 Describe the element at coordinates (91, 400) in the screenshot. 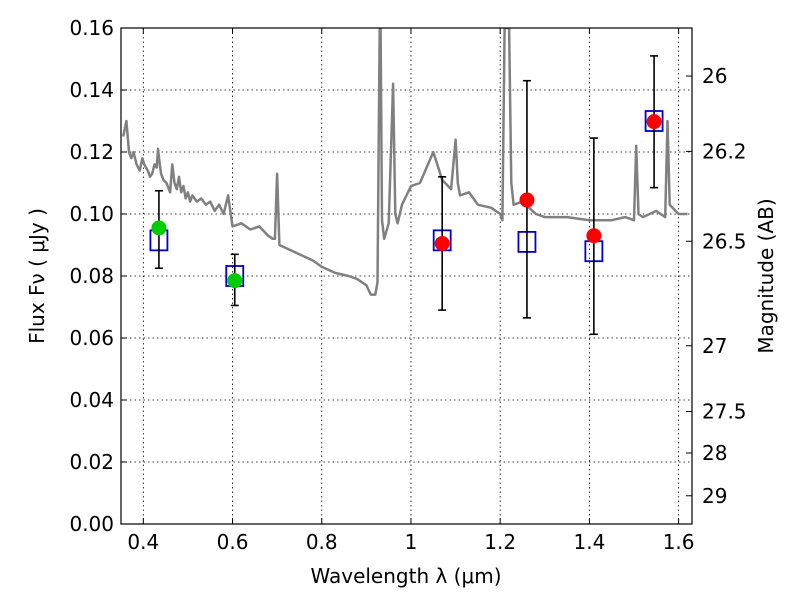

I see `y-tick-label: 0.04` at that location.